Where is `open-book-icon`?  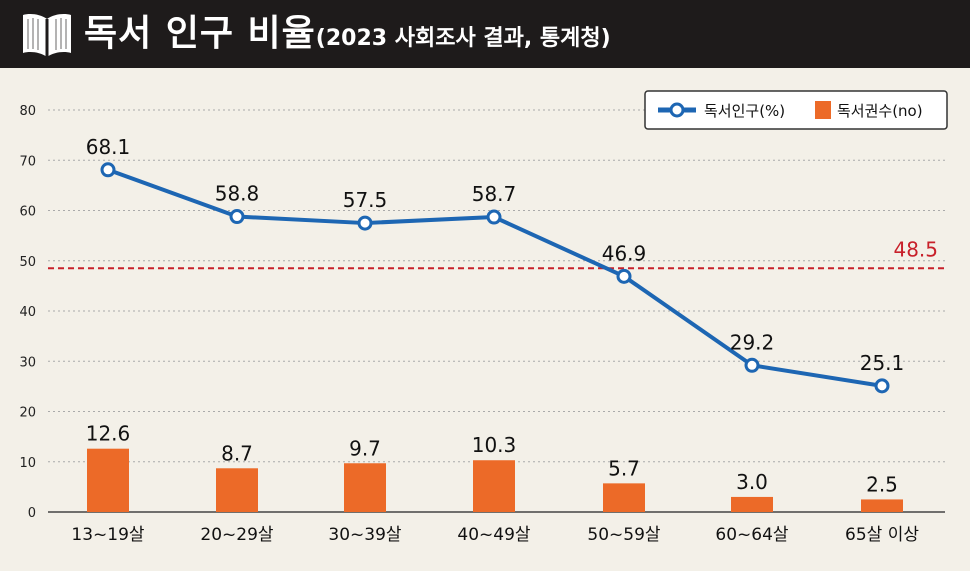
open-book-icon is located at coordinates (47, 35).